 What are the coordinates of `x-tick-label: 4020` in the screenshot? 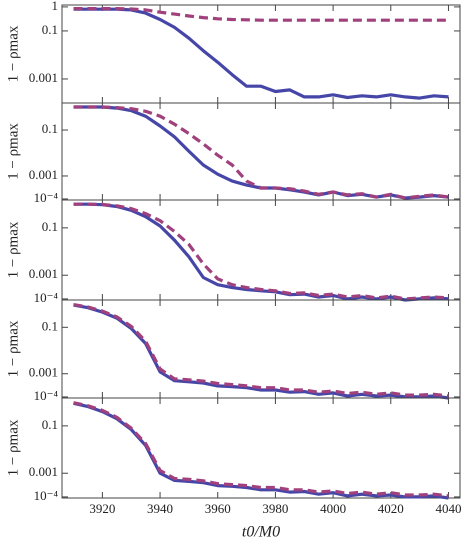 It's located at (391, 508).